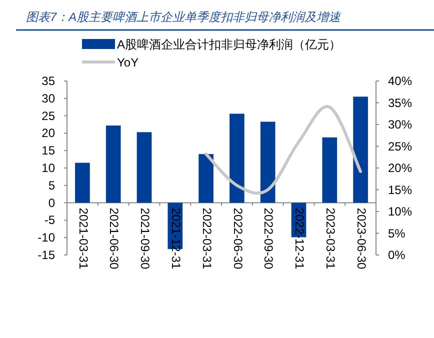  I want to click on x-tick-label: 2023-06-30, so click(361, 239).